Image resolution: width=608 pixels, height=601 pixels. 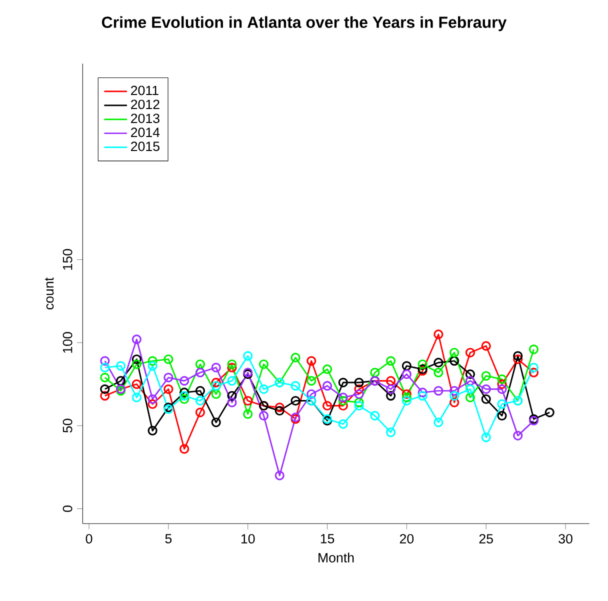 What do you see at coordinates (144, 91) in the screenshot?
I see `legend-label: 2011` at bounding box center [144, 91].